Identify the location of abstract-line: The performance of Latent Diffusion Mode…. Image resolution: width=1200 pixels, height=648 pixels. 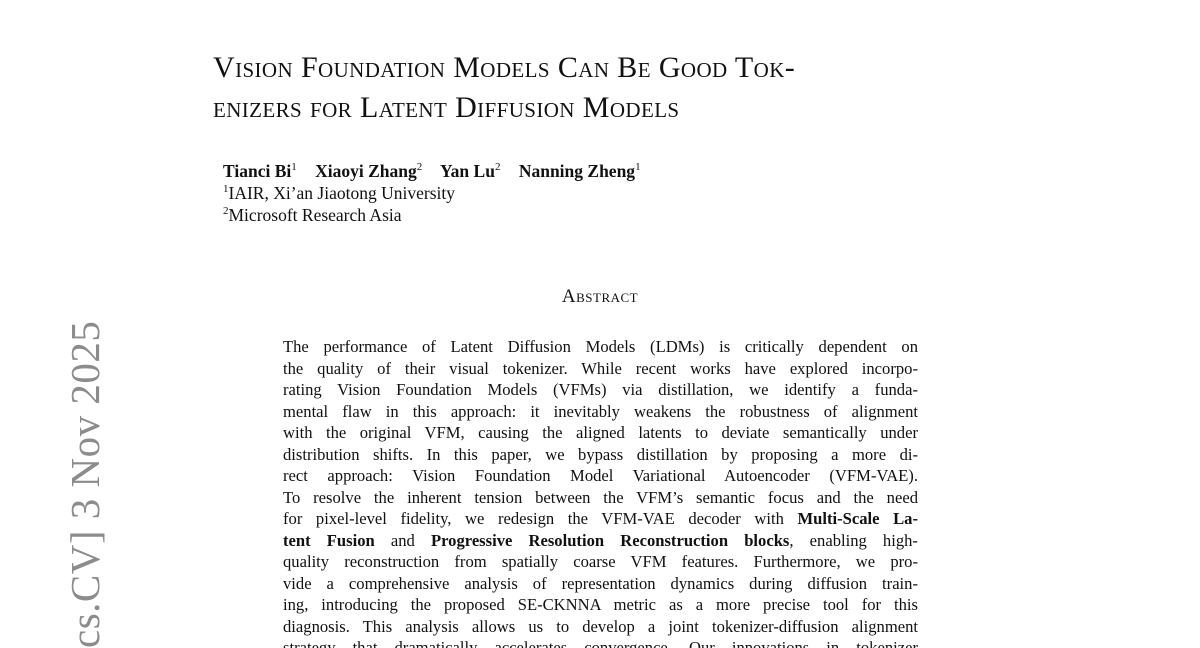
(600, 347).